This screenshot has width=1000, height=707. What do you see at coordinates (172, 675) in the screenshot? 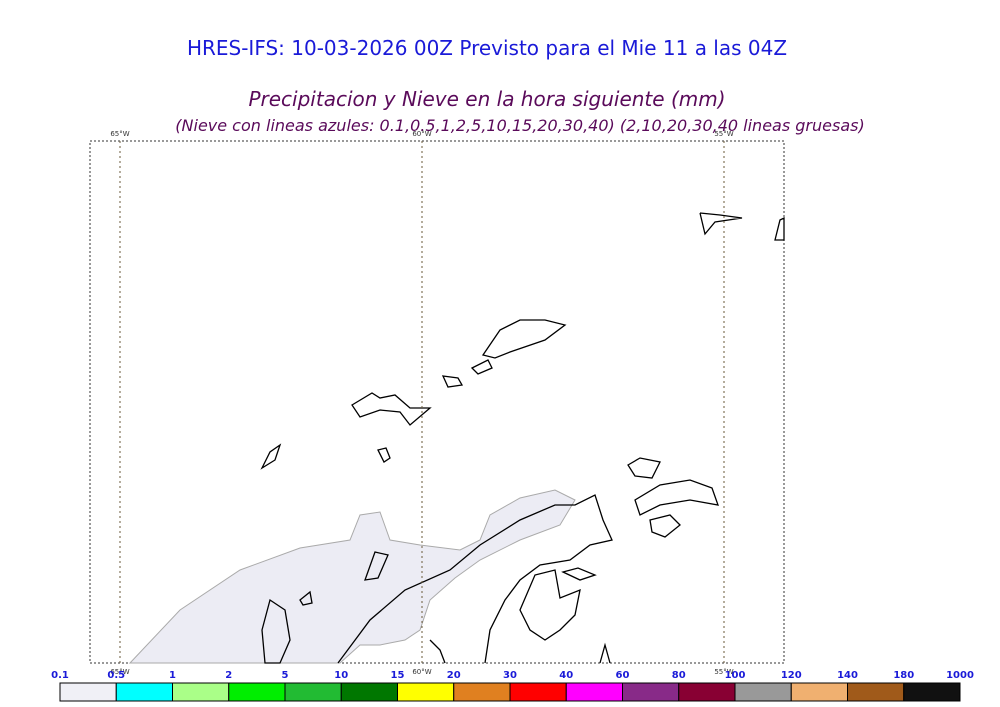
I see `colorbar-label: 1` at bounding box center [172, 675].